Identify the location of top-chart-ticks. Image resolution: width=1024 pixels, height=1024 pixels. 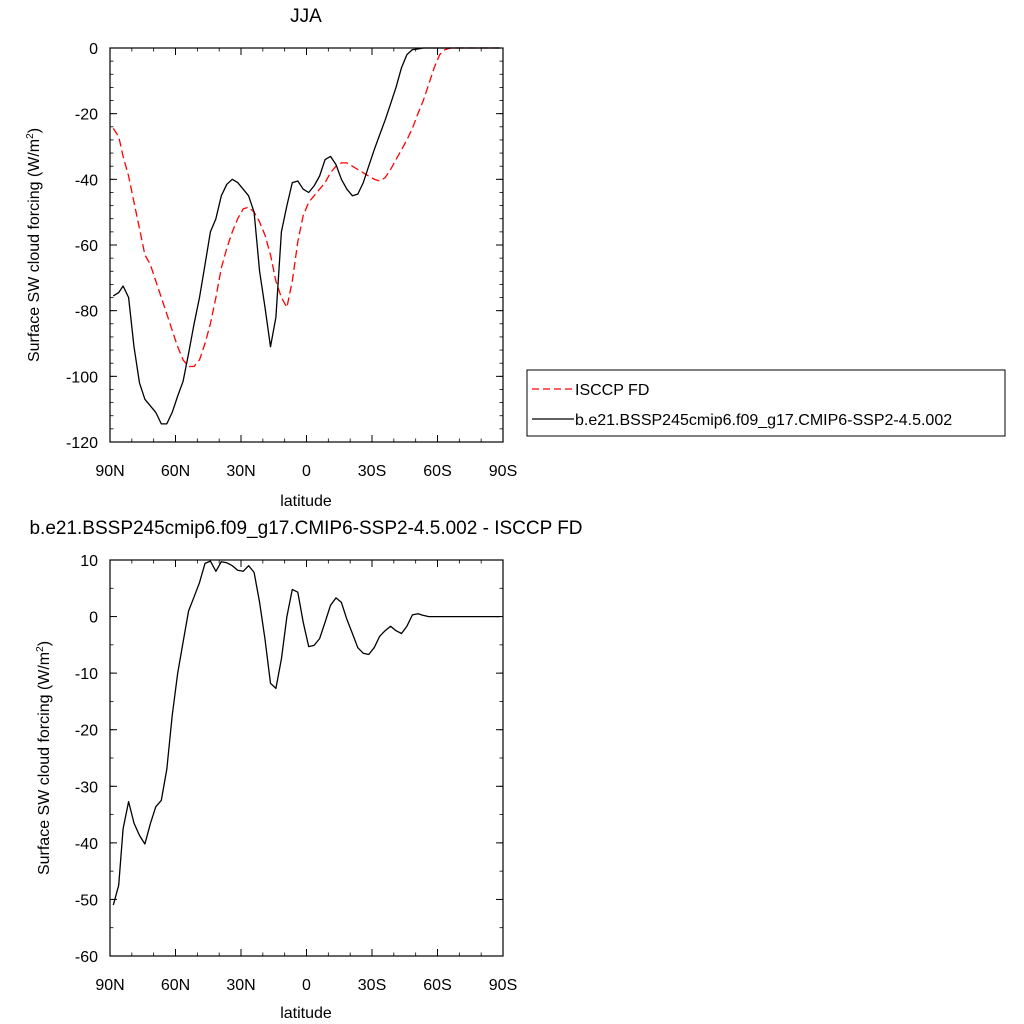
(306, 245).